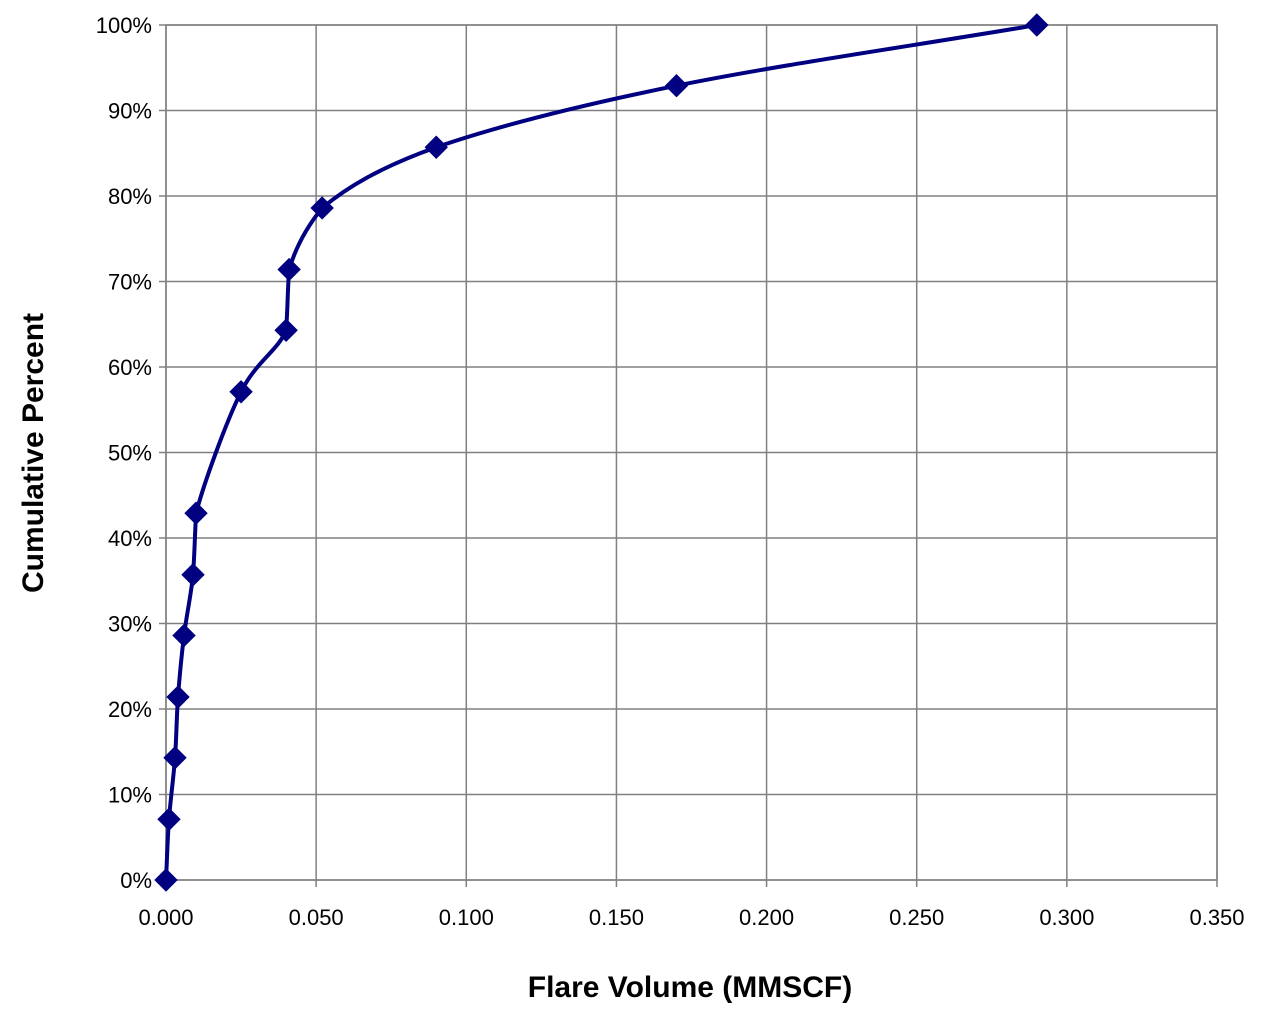  I want to click on y-tick-label: 20%, so click(130, 709).